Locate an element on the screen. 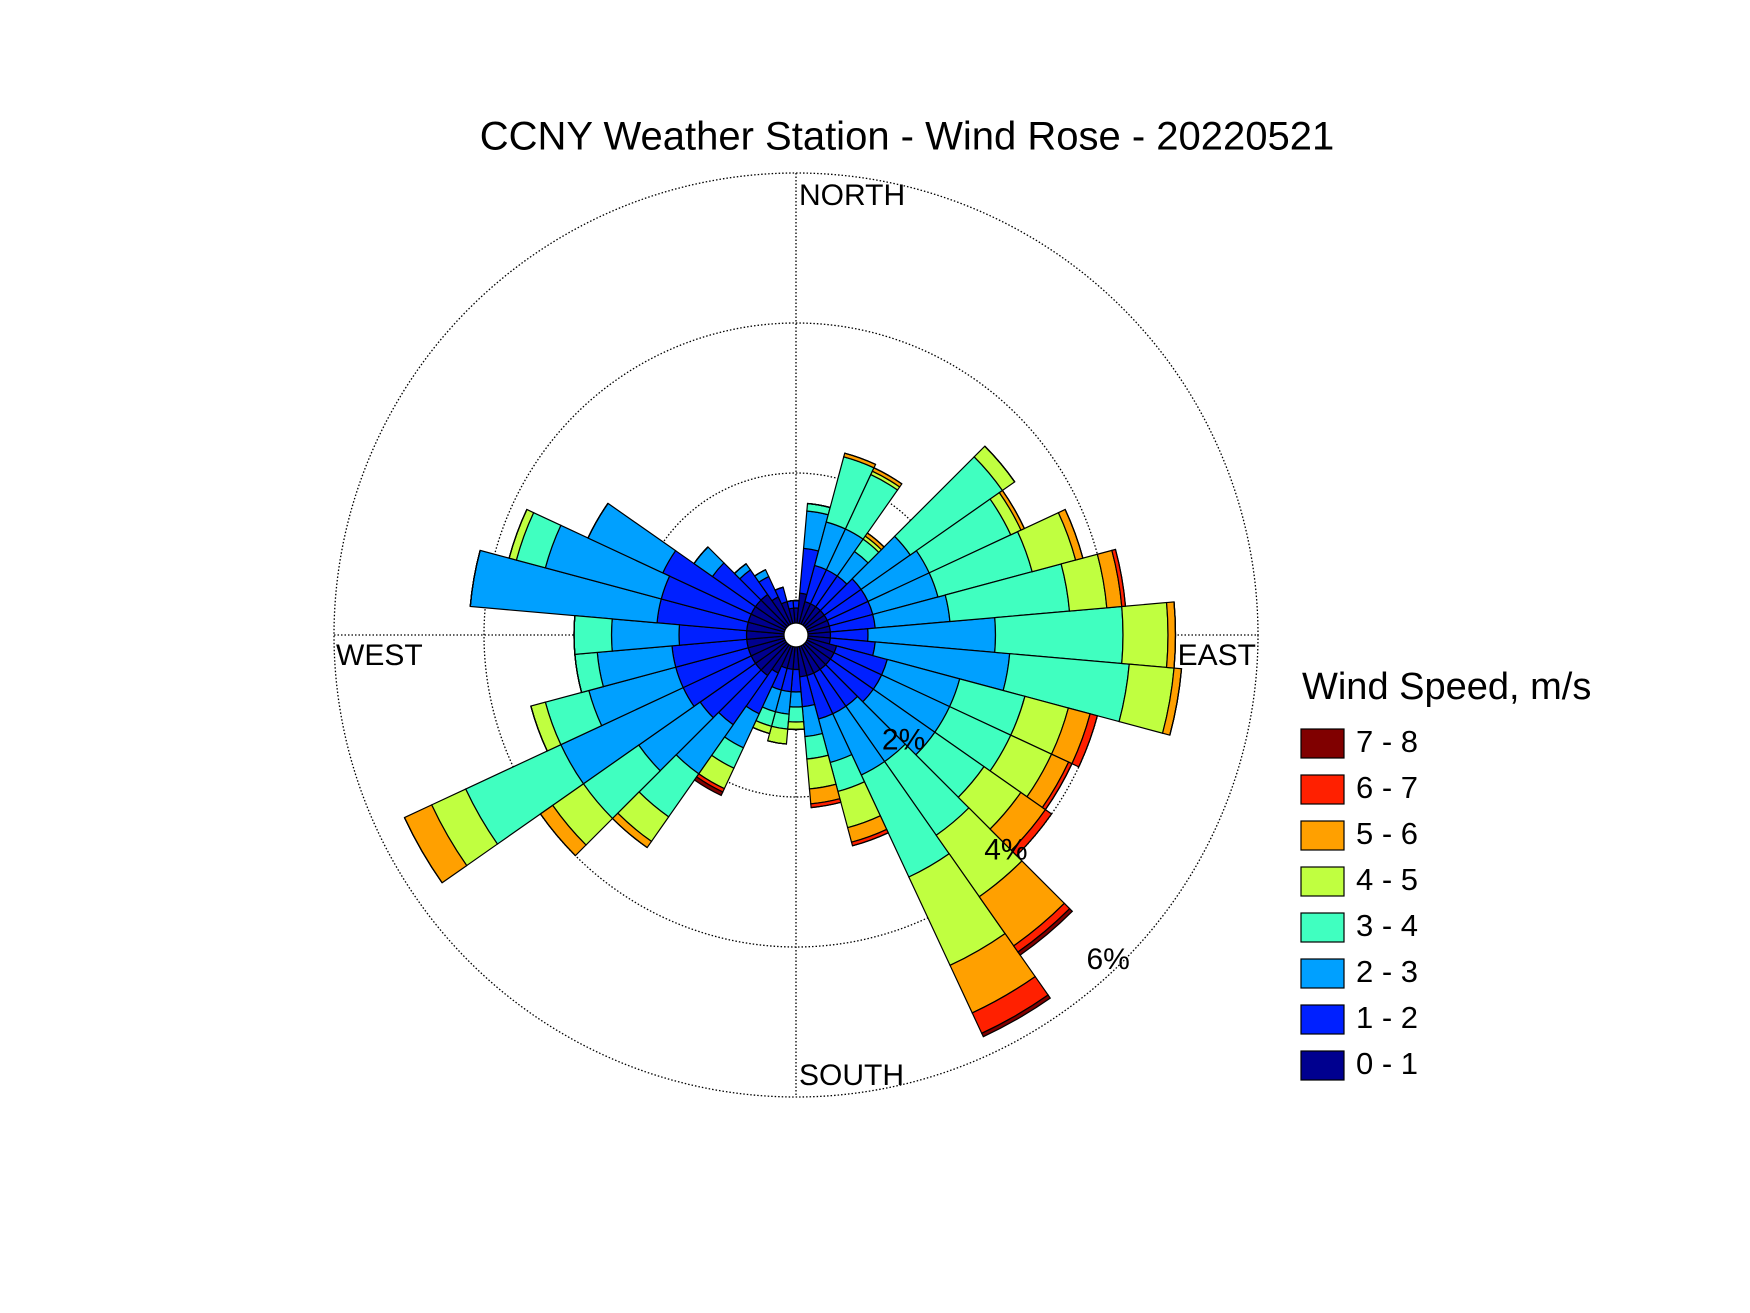 The image size is (1750, 1313). compass-label: EAST is located at coordinates (1217, 655).